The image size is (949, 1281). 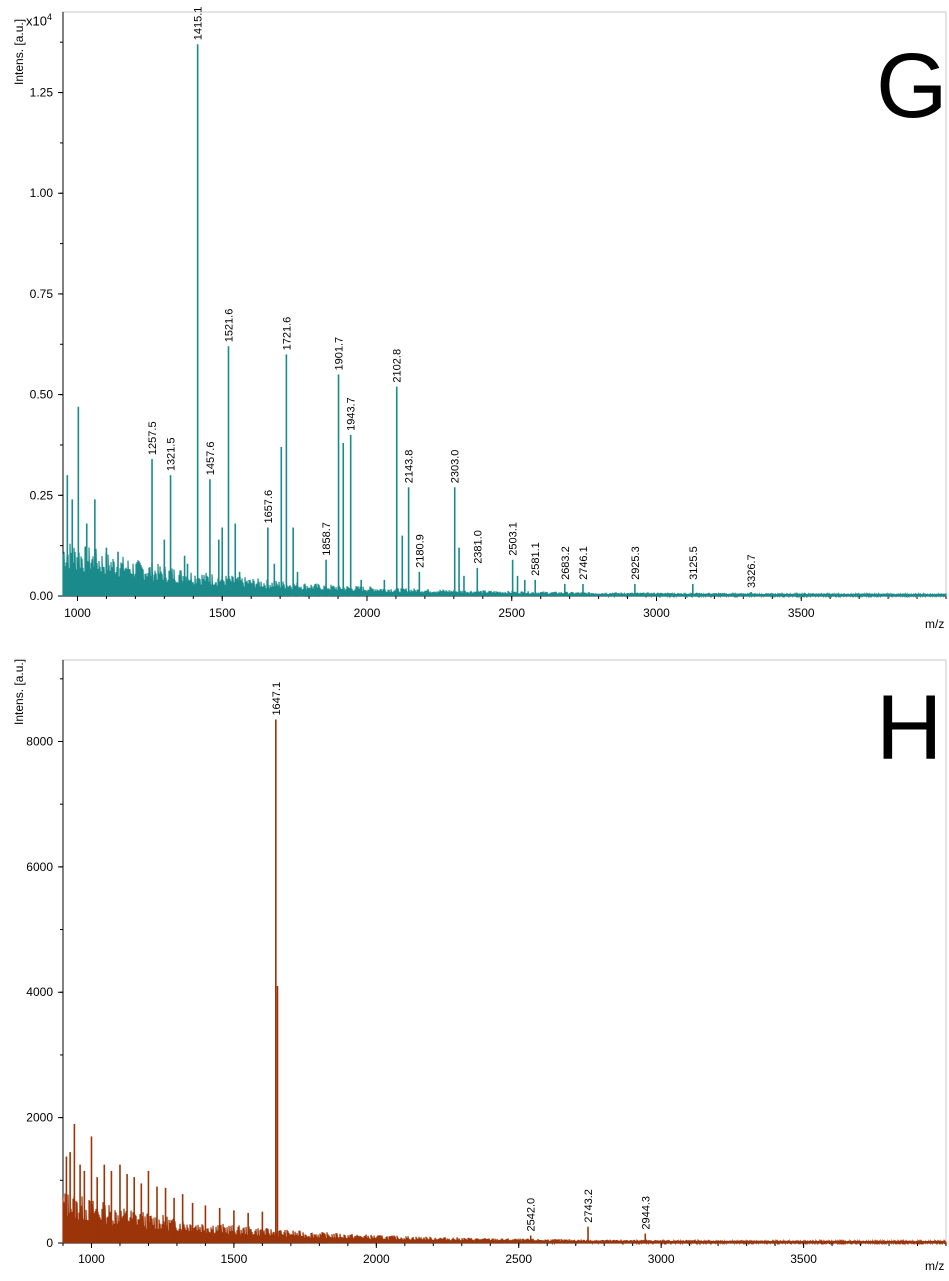 I want to click on peak-label: 3125.5, so click(x=694, y=563).